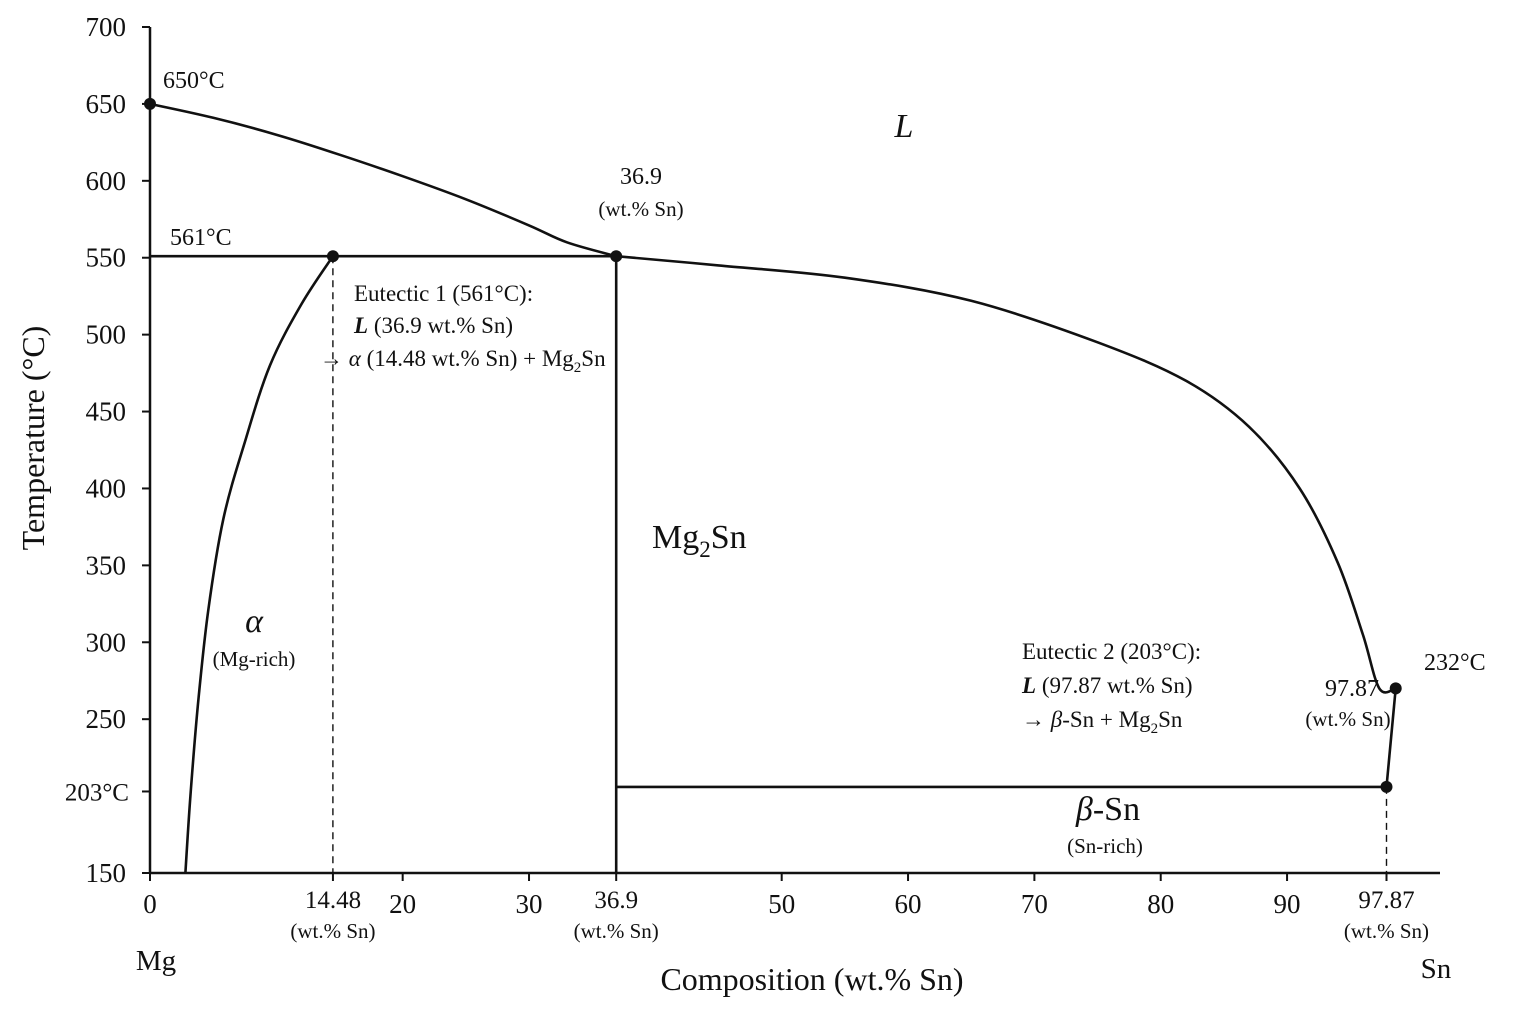 This screenshot has height=1024, width=1536. What do you see at coordinates (640, 209) in the screenshot?
I see `eutectic1-comp-sublabel: (wt.% Sn)` at bounding box center [640, 209].